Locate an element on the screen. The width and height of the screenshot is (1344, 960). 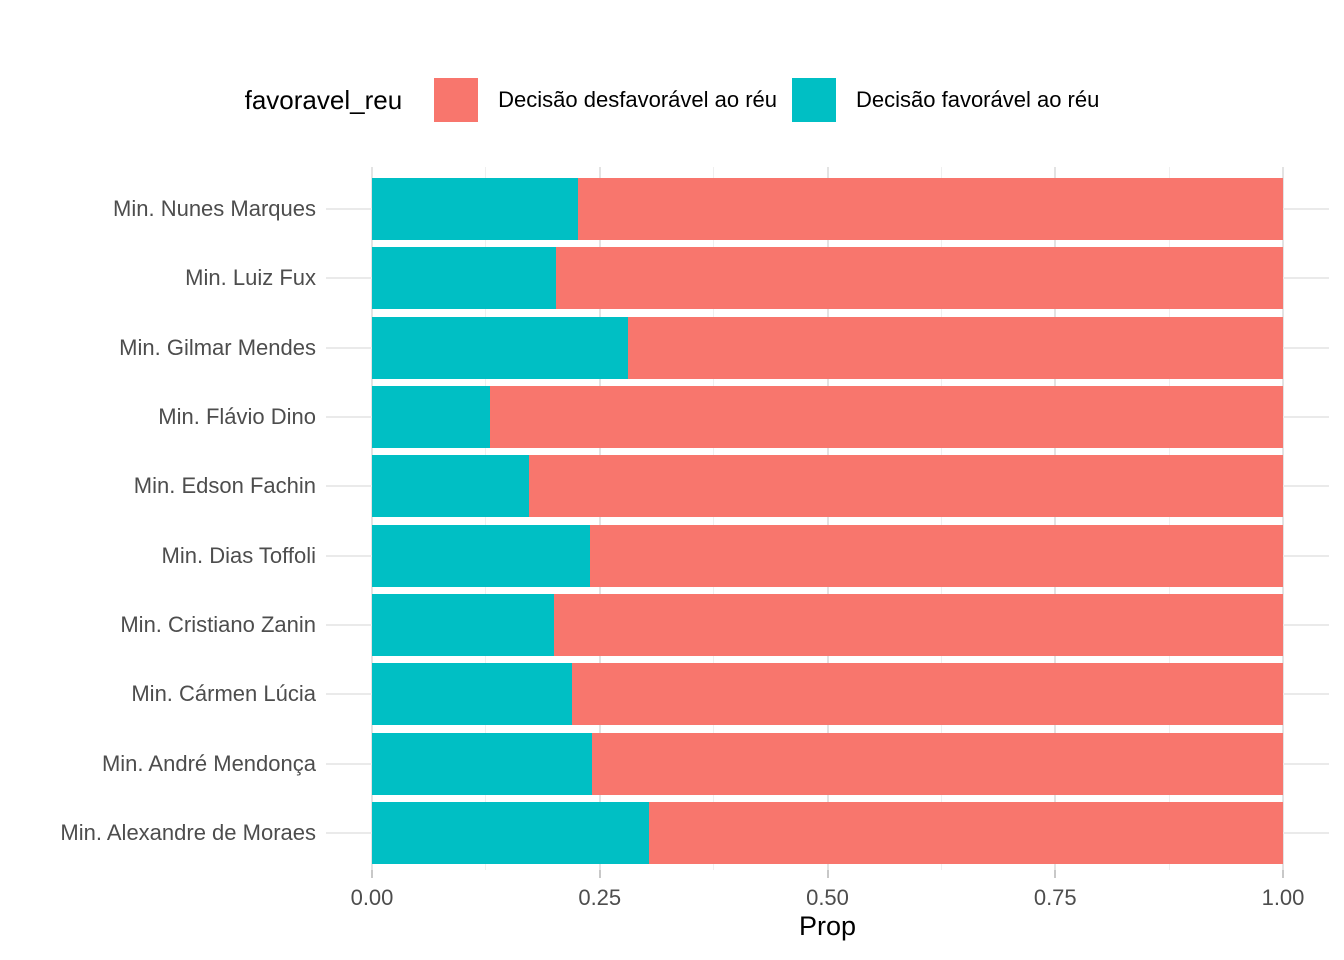
legend-title: favoravel_reu is located at coordinates (323, 99).